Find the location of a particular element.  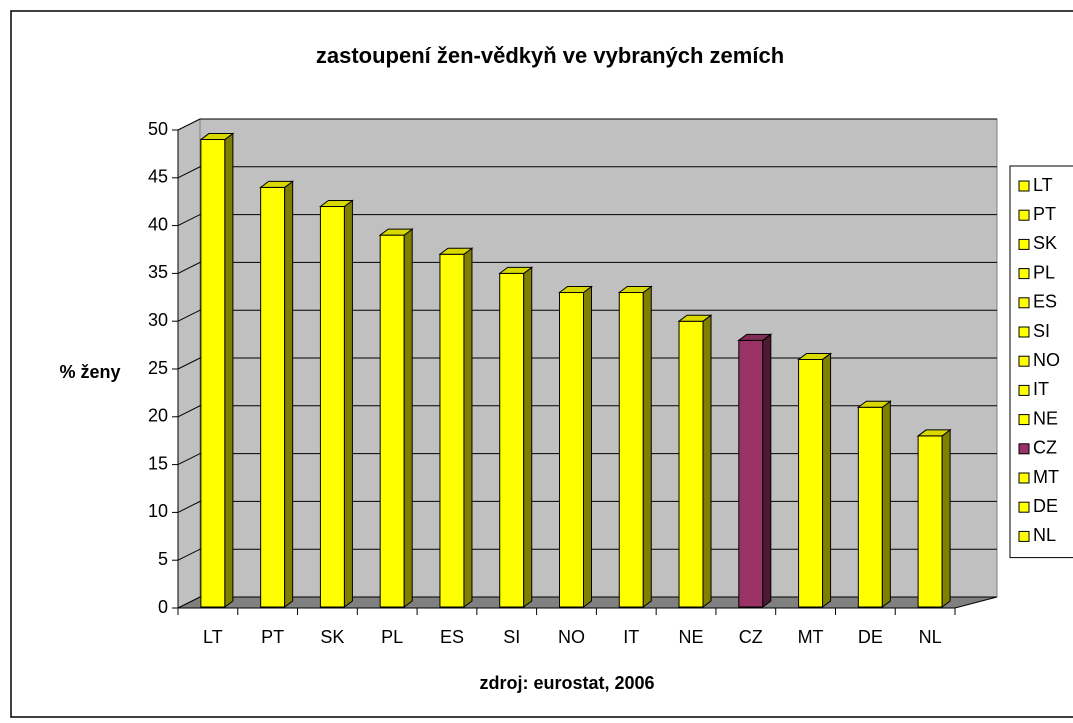

legend-label: IT is located at coordinates (1041, 389).